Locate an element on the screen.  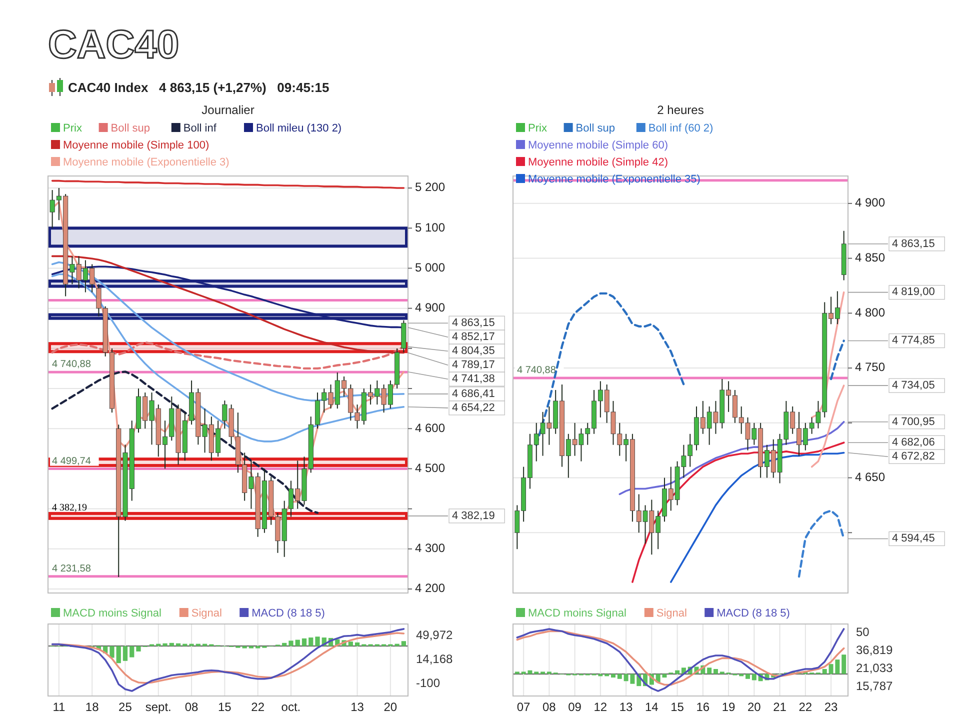
y-tick-label: 5 000 is located at coordinates (430, 267).